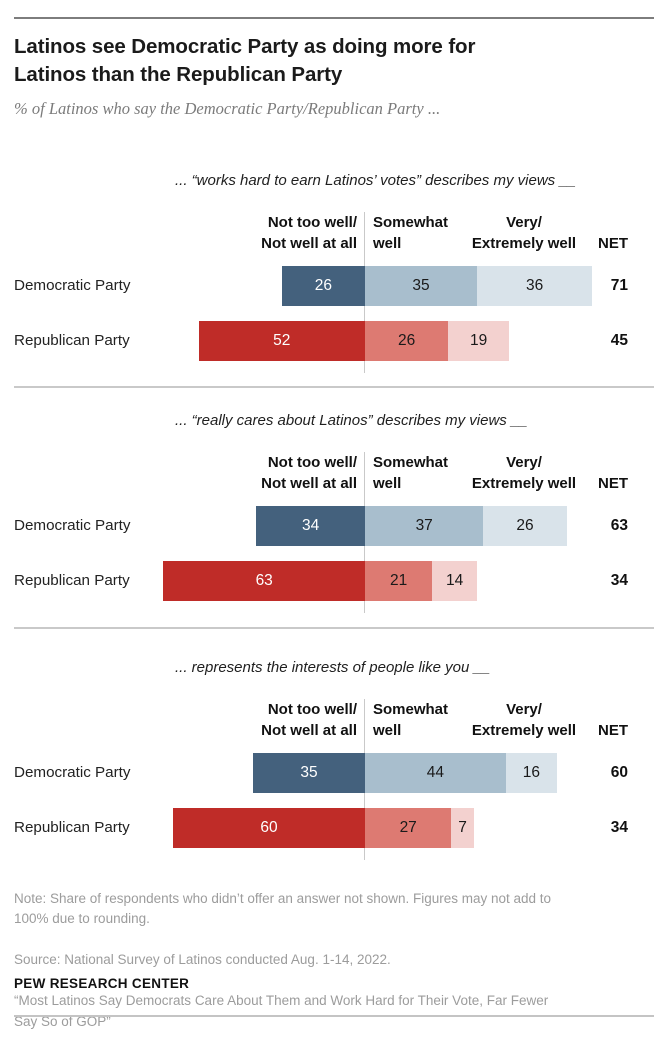 This screenshot has height=1039, width=668. What do you see at coordinates (421, 286) in the screenshot?
I see `bar-segment-somewhat-well: 35` at bounding box center [421, 286].